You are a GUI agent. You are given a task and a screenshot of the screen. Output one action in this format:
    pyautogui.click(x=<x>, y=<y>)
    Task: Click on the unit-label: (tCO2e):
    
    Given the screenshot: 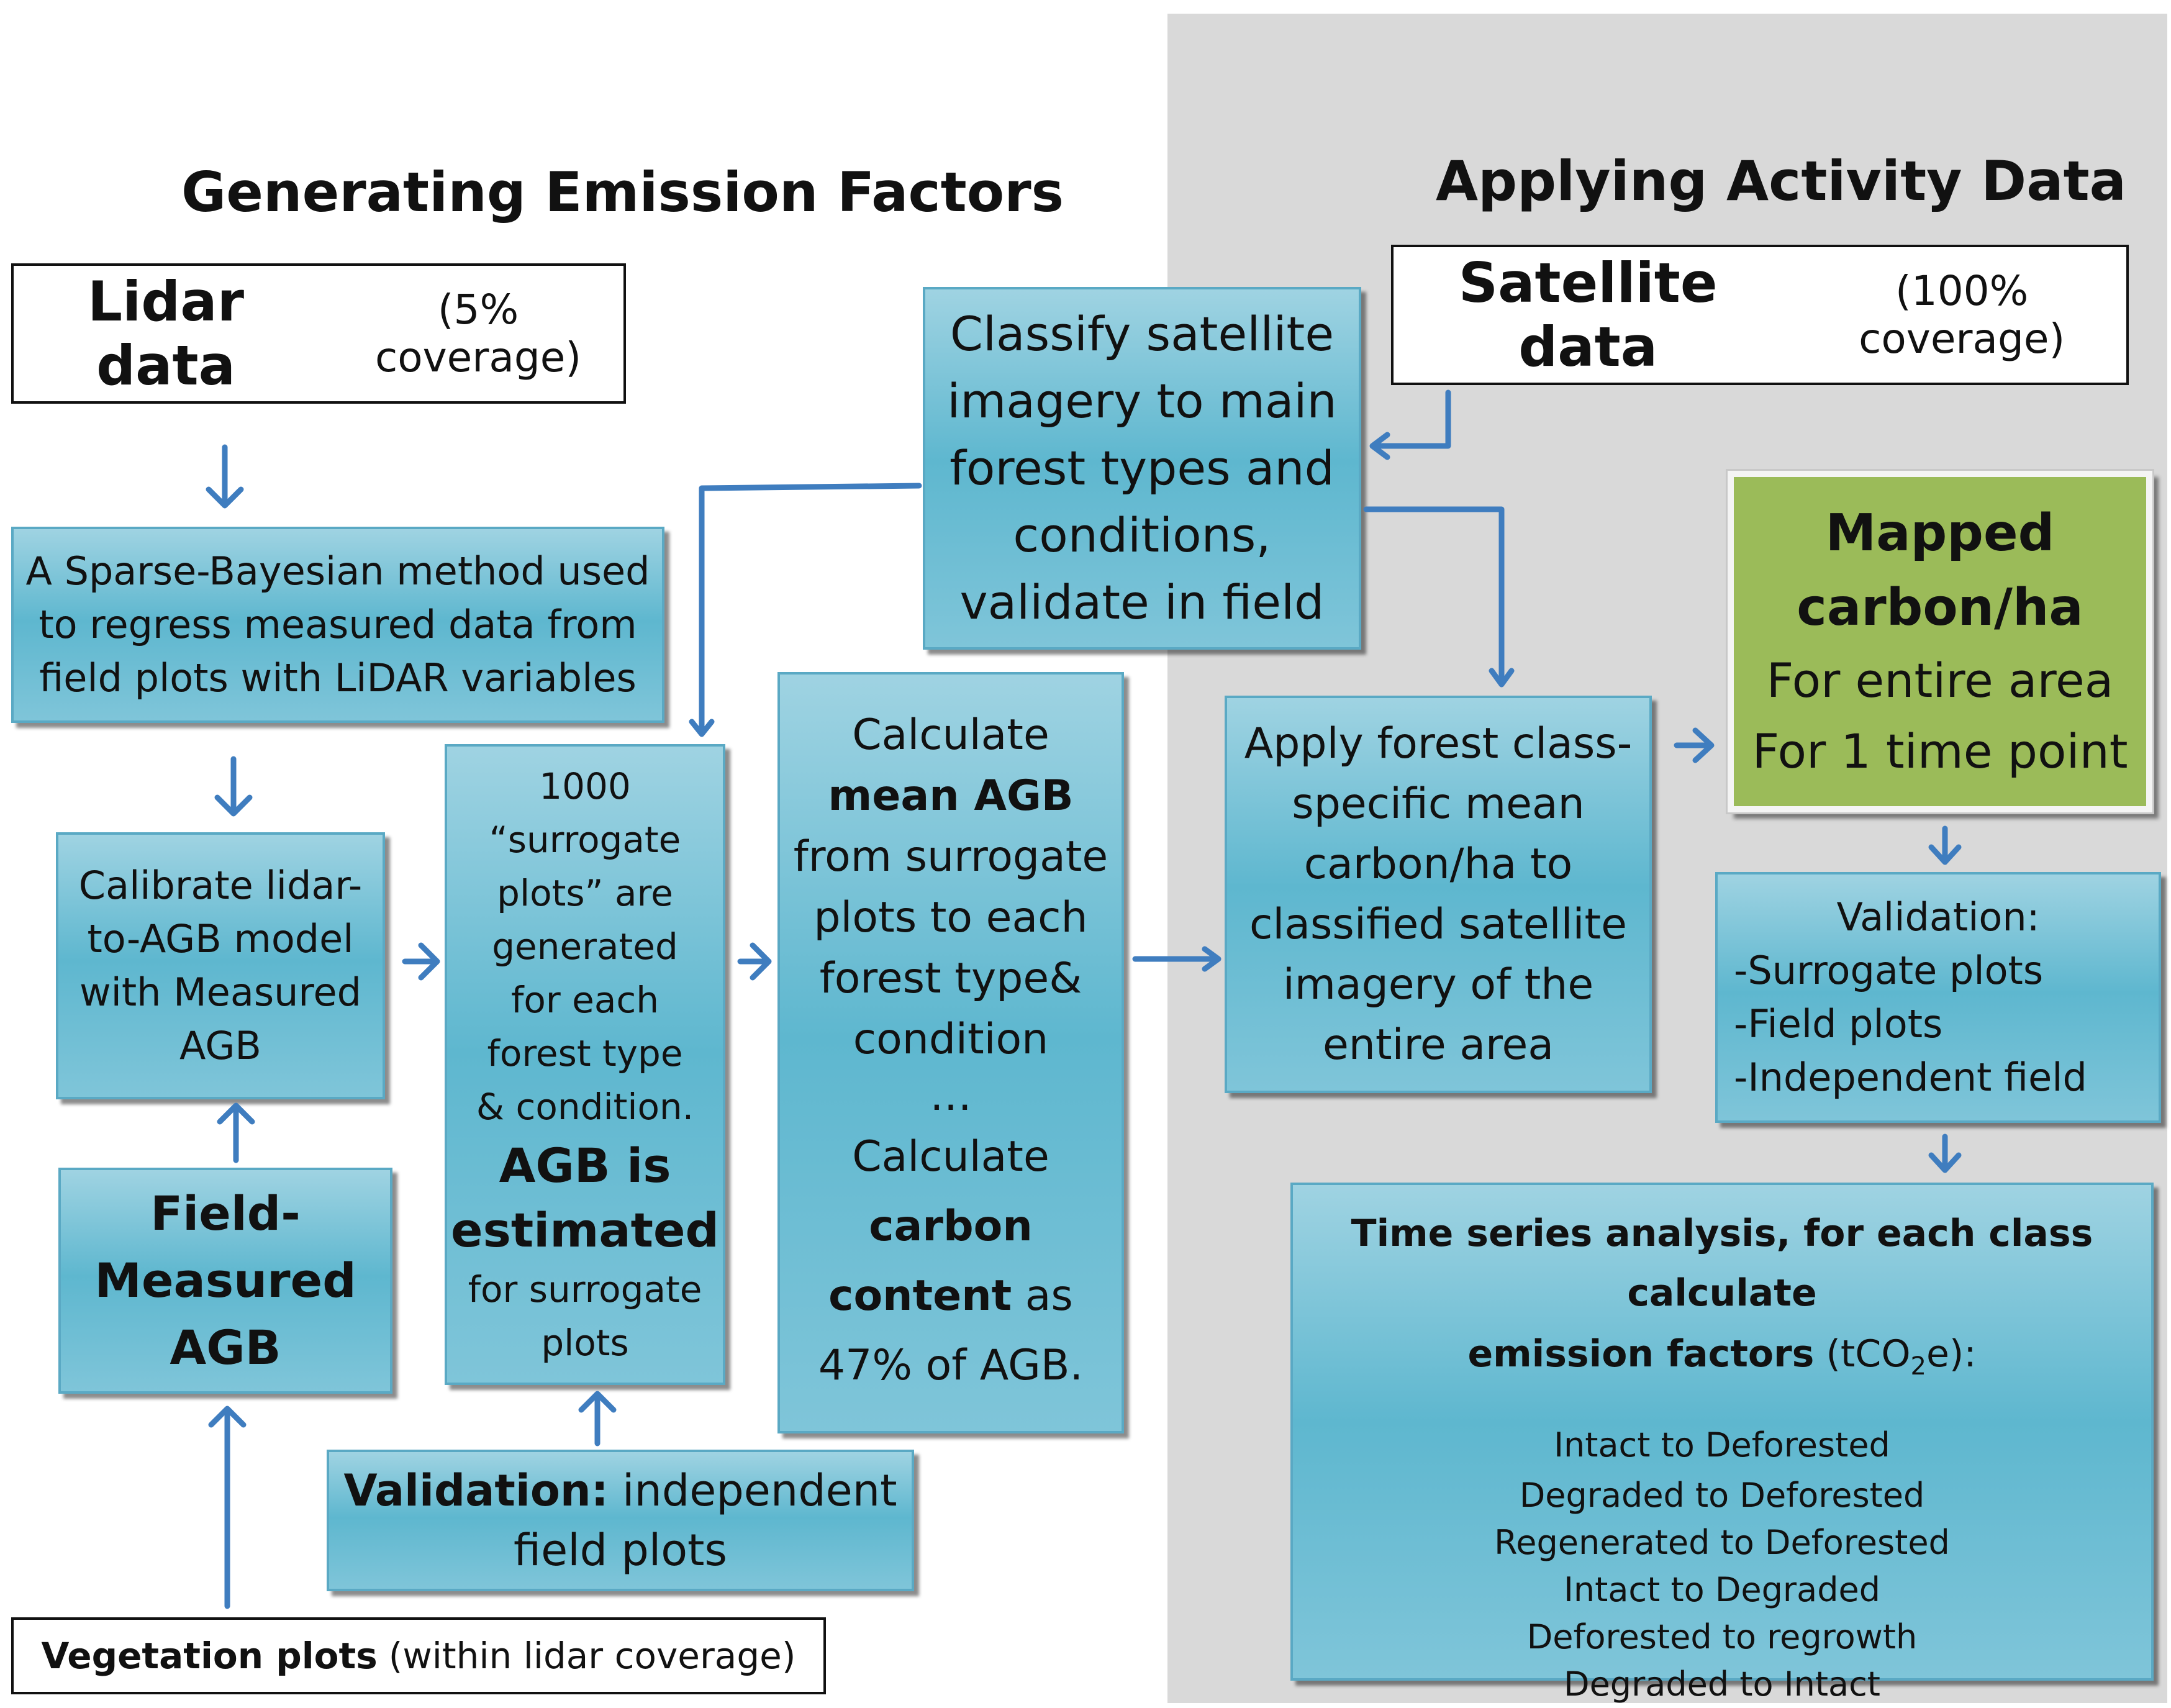 What is the action you would take?
    pyautogui.click(x=1901, y=1356)
    